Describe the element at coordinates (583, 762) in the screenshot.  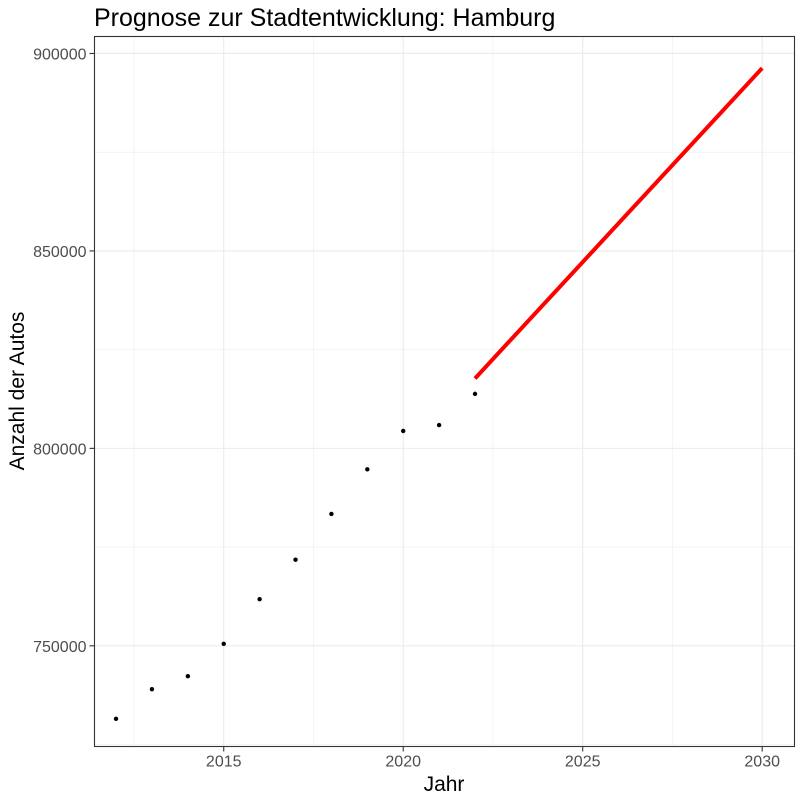
I see `x-tick-label: 2025` at that location.